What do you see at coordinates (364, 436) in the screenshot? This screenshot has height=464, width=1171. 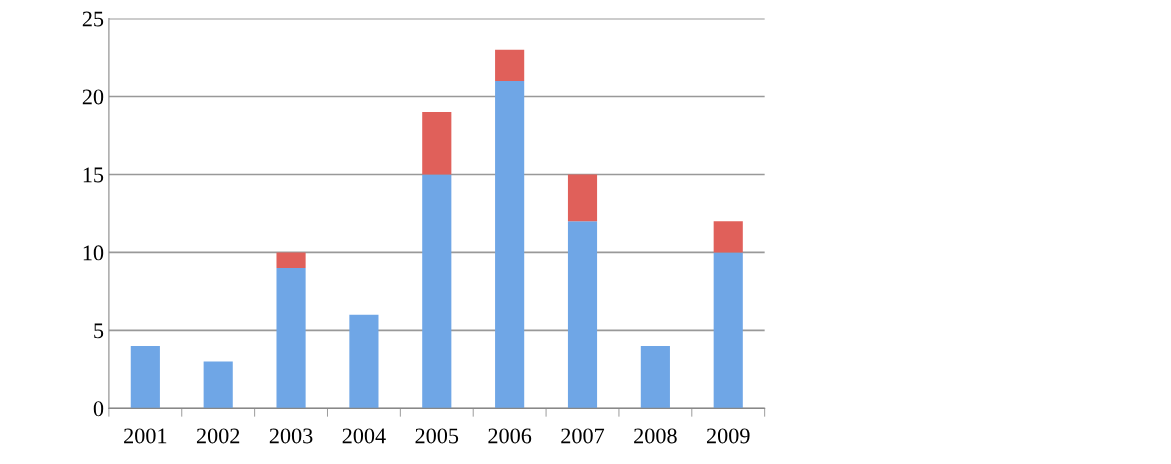 I see `x-tick-label: 2004` at bounding box center [364, 436].